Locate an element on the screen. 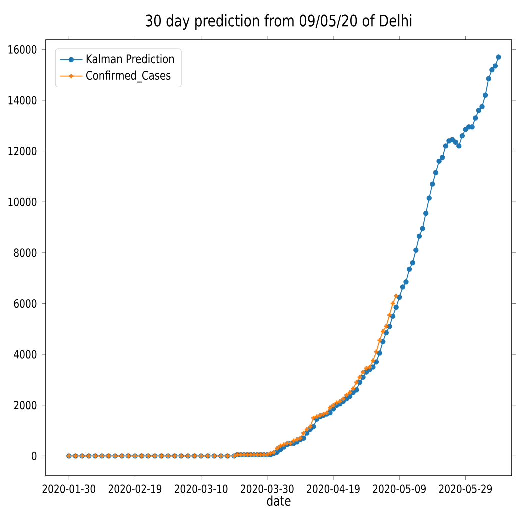  y-tick-label: 12000 is located at coordinates (22, 151).